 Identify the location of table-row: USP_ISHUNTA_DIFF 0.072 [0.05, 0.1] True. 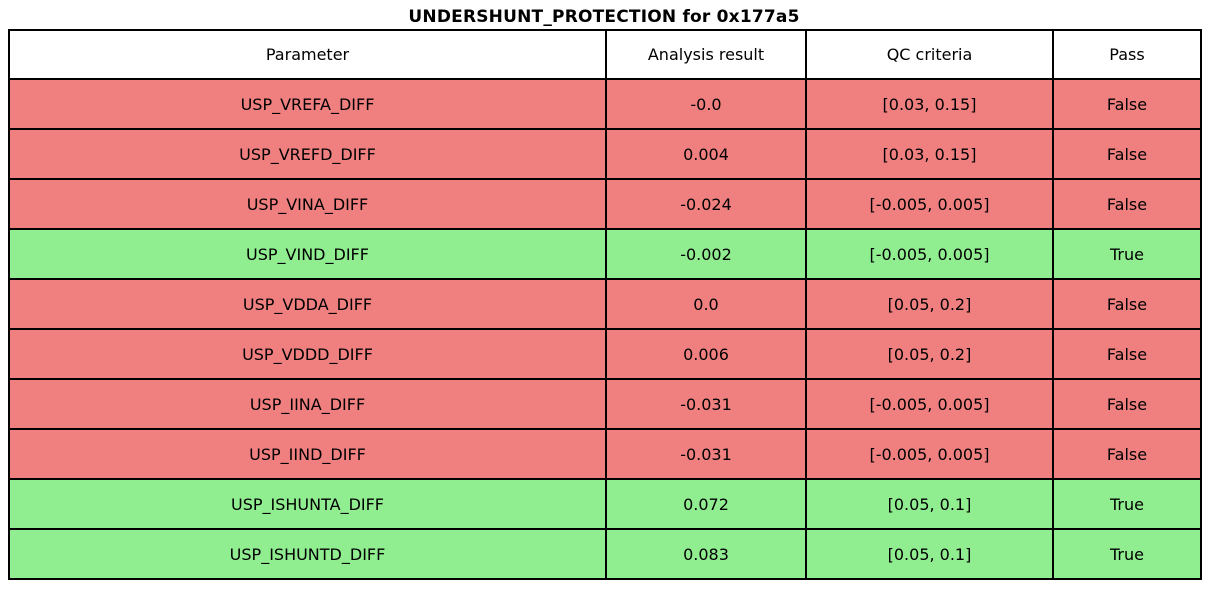
(605, 504).